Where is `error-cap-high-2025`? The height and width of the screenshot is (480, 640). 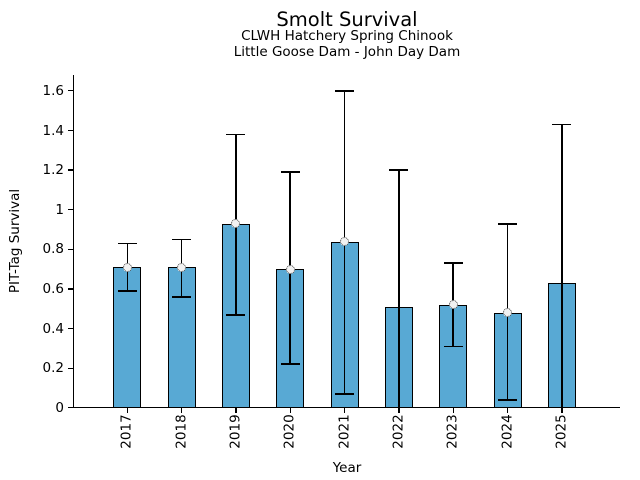
error-cap-high-2025 is located at coordinates (562, 124).